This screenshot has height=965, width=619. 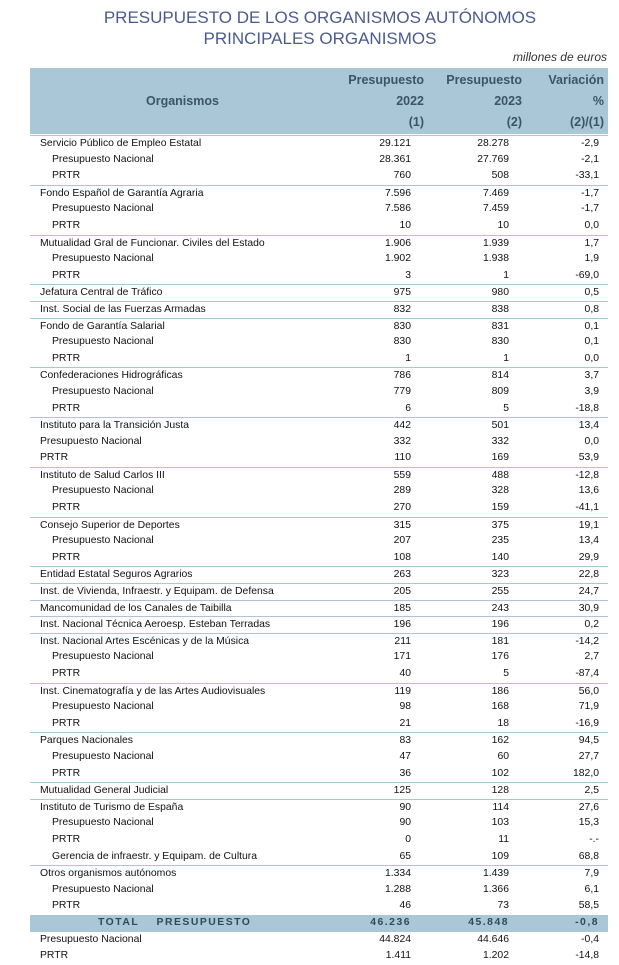 What do you see at coordinates (588, 756) in the screenshot?
I see `cell-value: 27,7` at bounding box center [588, 756].